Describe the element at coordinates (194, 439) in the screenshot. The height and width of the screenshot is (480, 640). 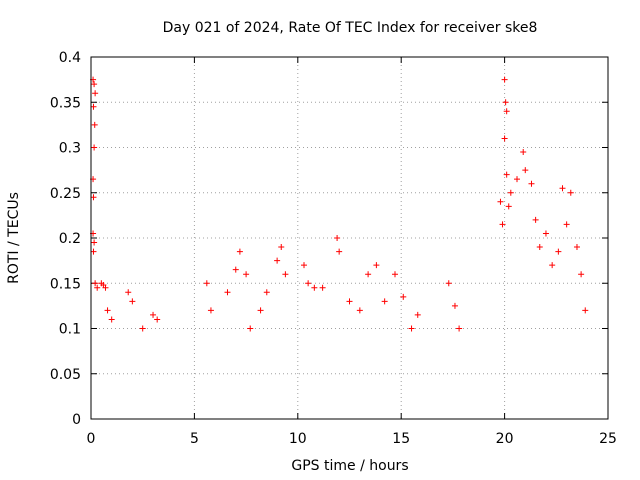
I see `x-tick-label: 5` at that location.